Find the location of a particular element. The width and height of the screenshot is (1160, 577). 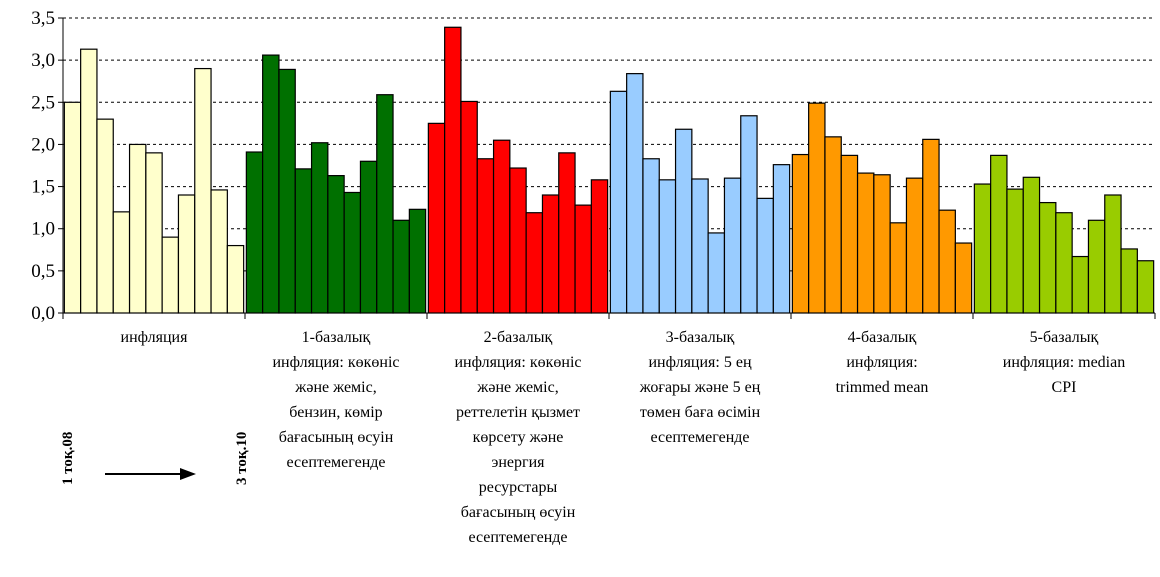

group-label-line: төмен баға өсімін is located at coordinates (700, 412).